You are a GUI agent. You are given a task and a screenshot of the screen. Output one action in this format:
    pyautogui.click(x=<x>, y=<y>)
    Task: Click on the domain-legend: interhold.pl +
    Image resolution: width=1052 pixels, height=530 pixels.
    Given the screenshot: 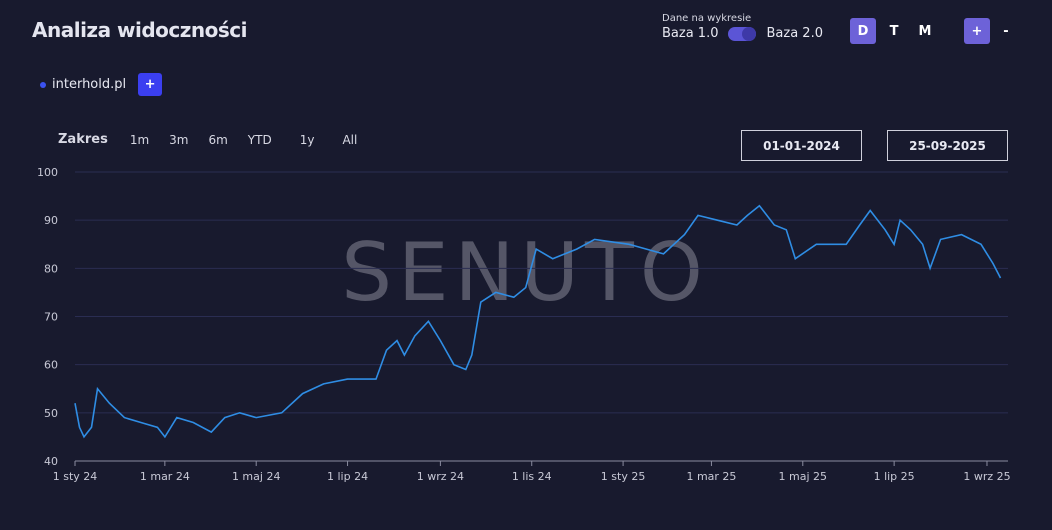 What is the action you would take?
    pyautogui.click(x=101, y=84)
    